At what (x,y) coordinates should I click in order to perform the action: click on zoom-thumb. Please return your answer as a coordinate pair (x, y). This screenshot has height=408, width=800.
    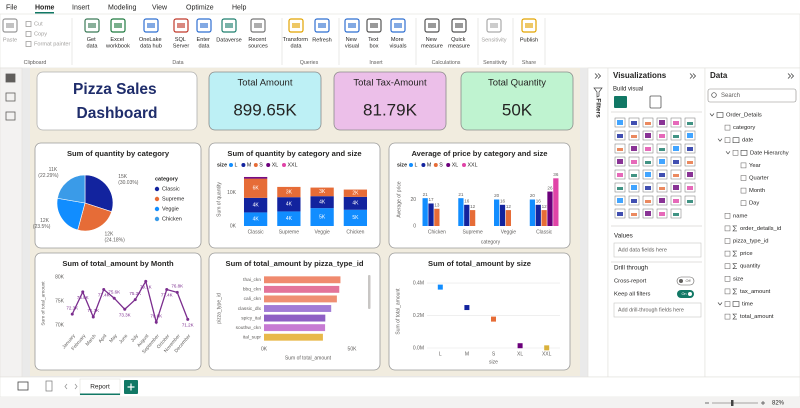
    Looking at the image, I should click on (732, 403).